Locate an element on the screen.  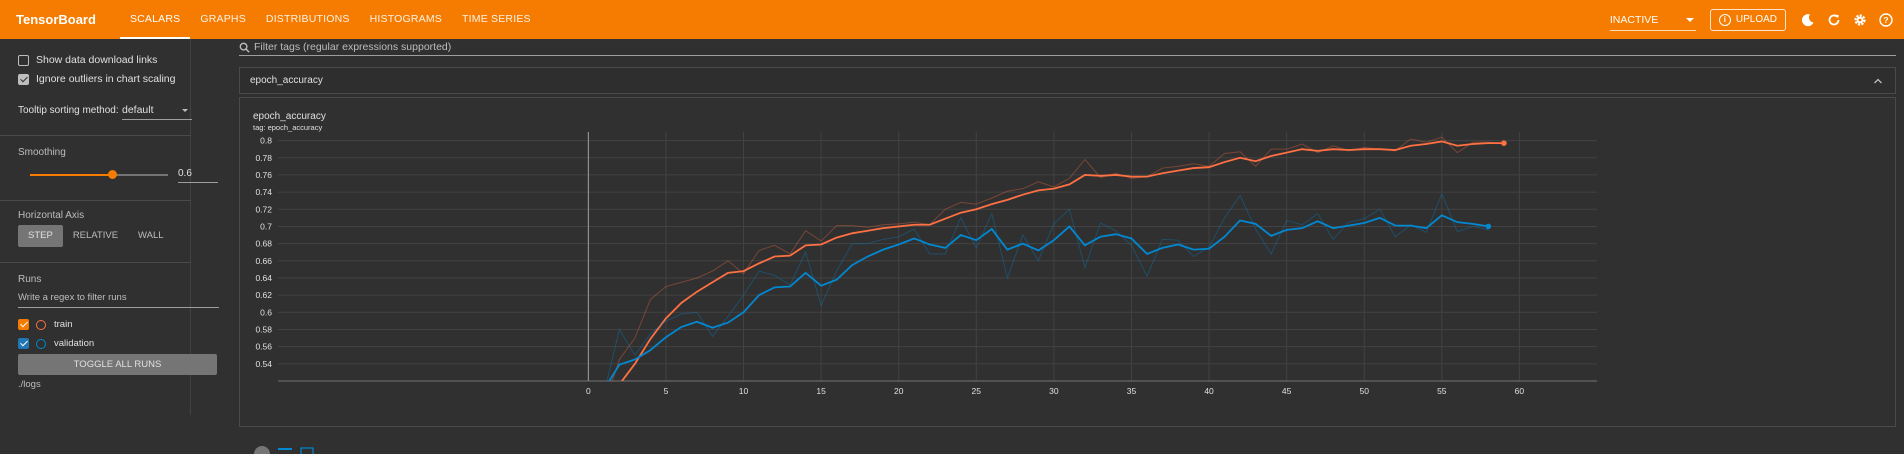
run-item-train: train is located at coordinates (45, 324).